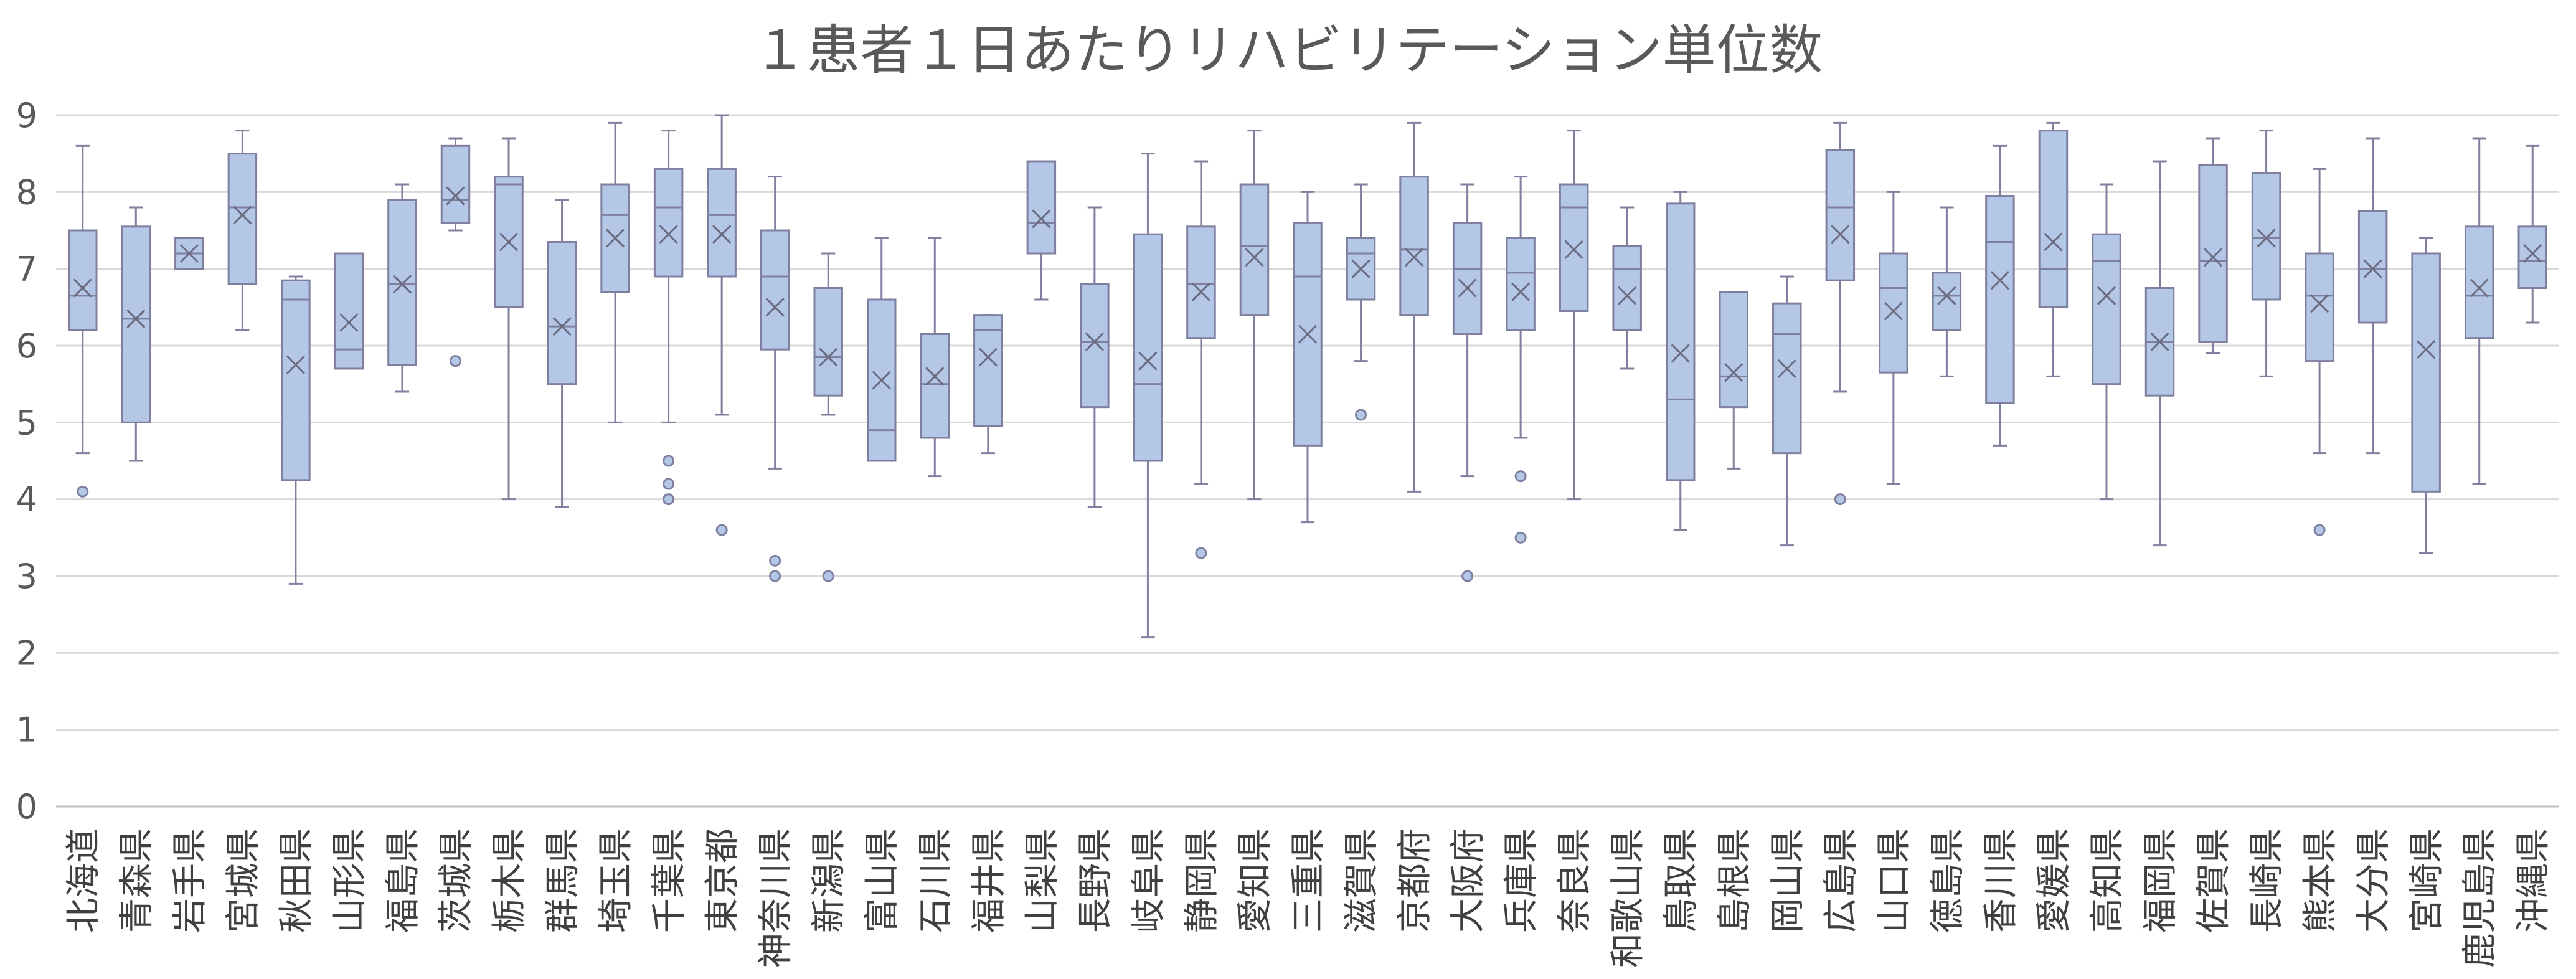 This screenshot has width=2576, height=979. What do you see at coordinates (1288, 50) in the screenshot?
I see `chart-title: １患者１日あたりリハビリテーション単位数` at bounding box center [1288, 50].